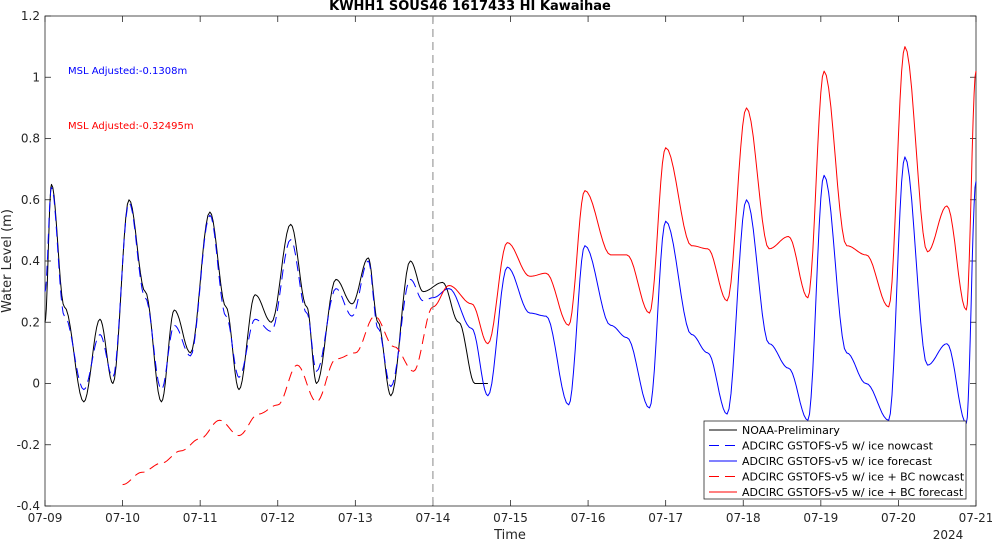  What do you see at coordinates (838, 446) in the screenshot?
I see `legend-entry: ADCIRC GSTOFS-v5 w/ ice nowcast` at bounding box center [838, 446].